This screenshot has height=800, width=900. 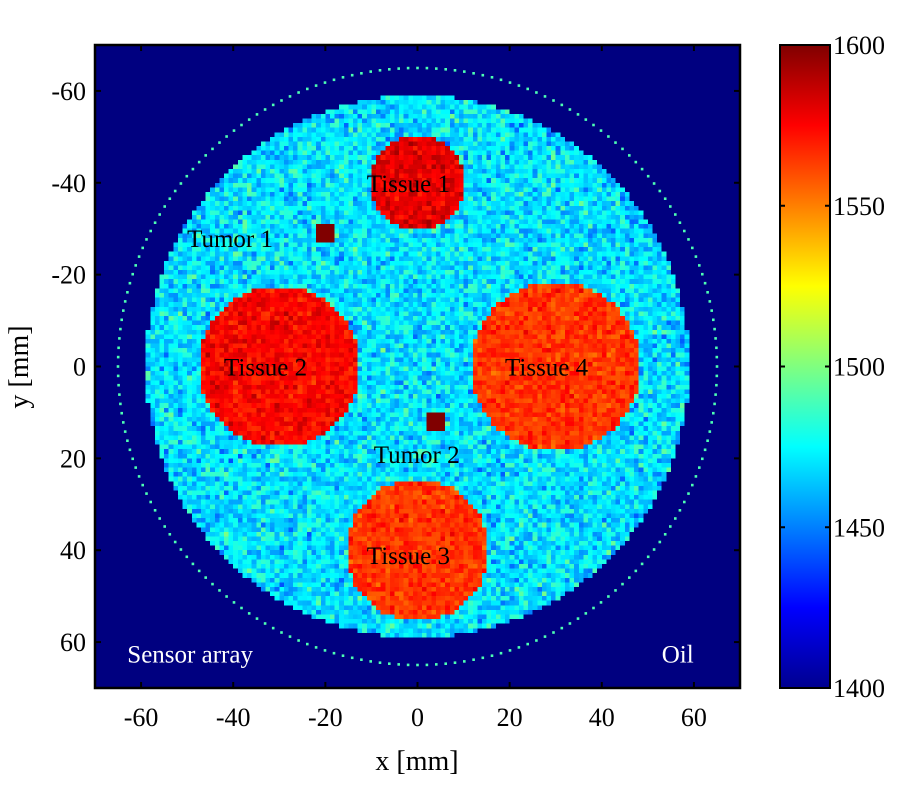 What do you see at coordinates (233, 717) in the screenshot?
I see `x-tick-label: -40` at bounding box center [233, 717].